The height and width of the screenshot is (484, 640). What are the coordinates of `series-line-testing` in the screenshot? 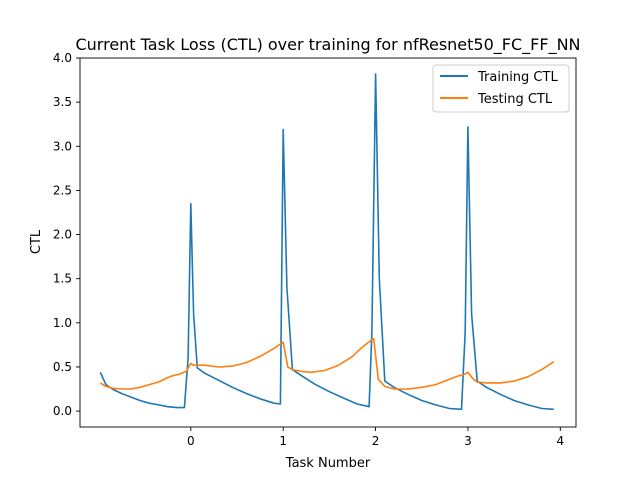 It's located at (327, 363).